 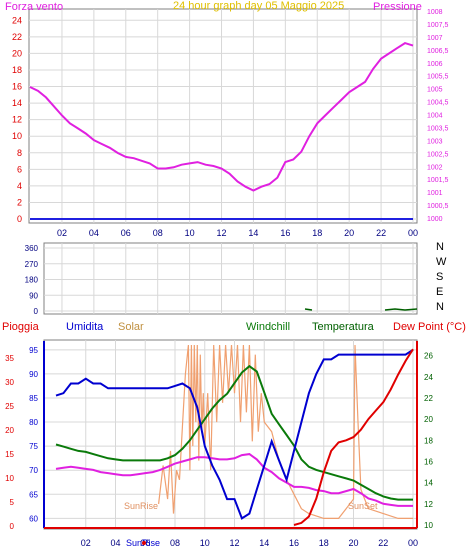 I want to click on p1-right-tick-label: 1007,5, so click(x=438, y=25).